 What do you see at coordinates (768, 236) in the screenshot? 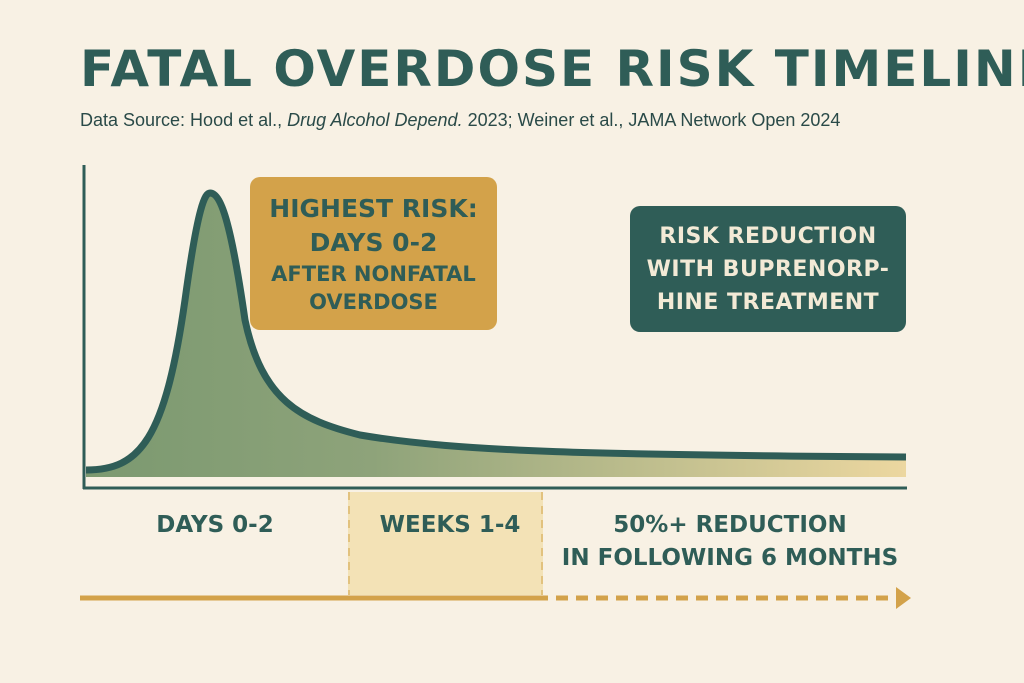
I see `callout-line: RISK REDUCTION` at bounding box center [768, 236].